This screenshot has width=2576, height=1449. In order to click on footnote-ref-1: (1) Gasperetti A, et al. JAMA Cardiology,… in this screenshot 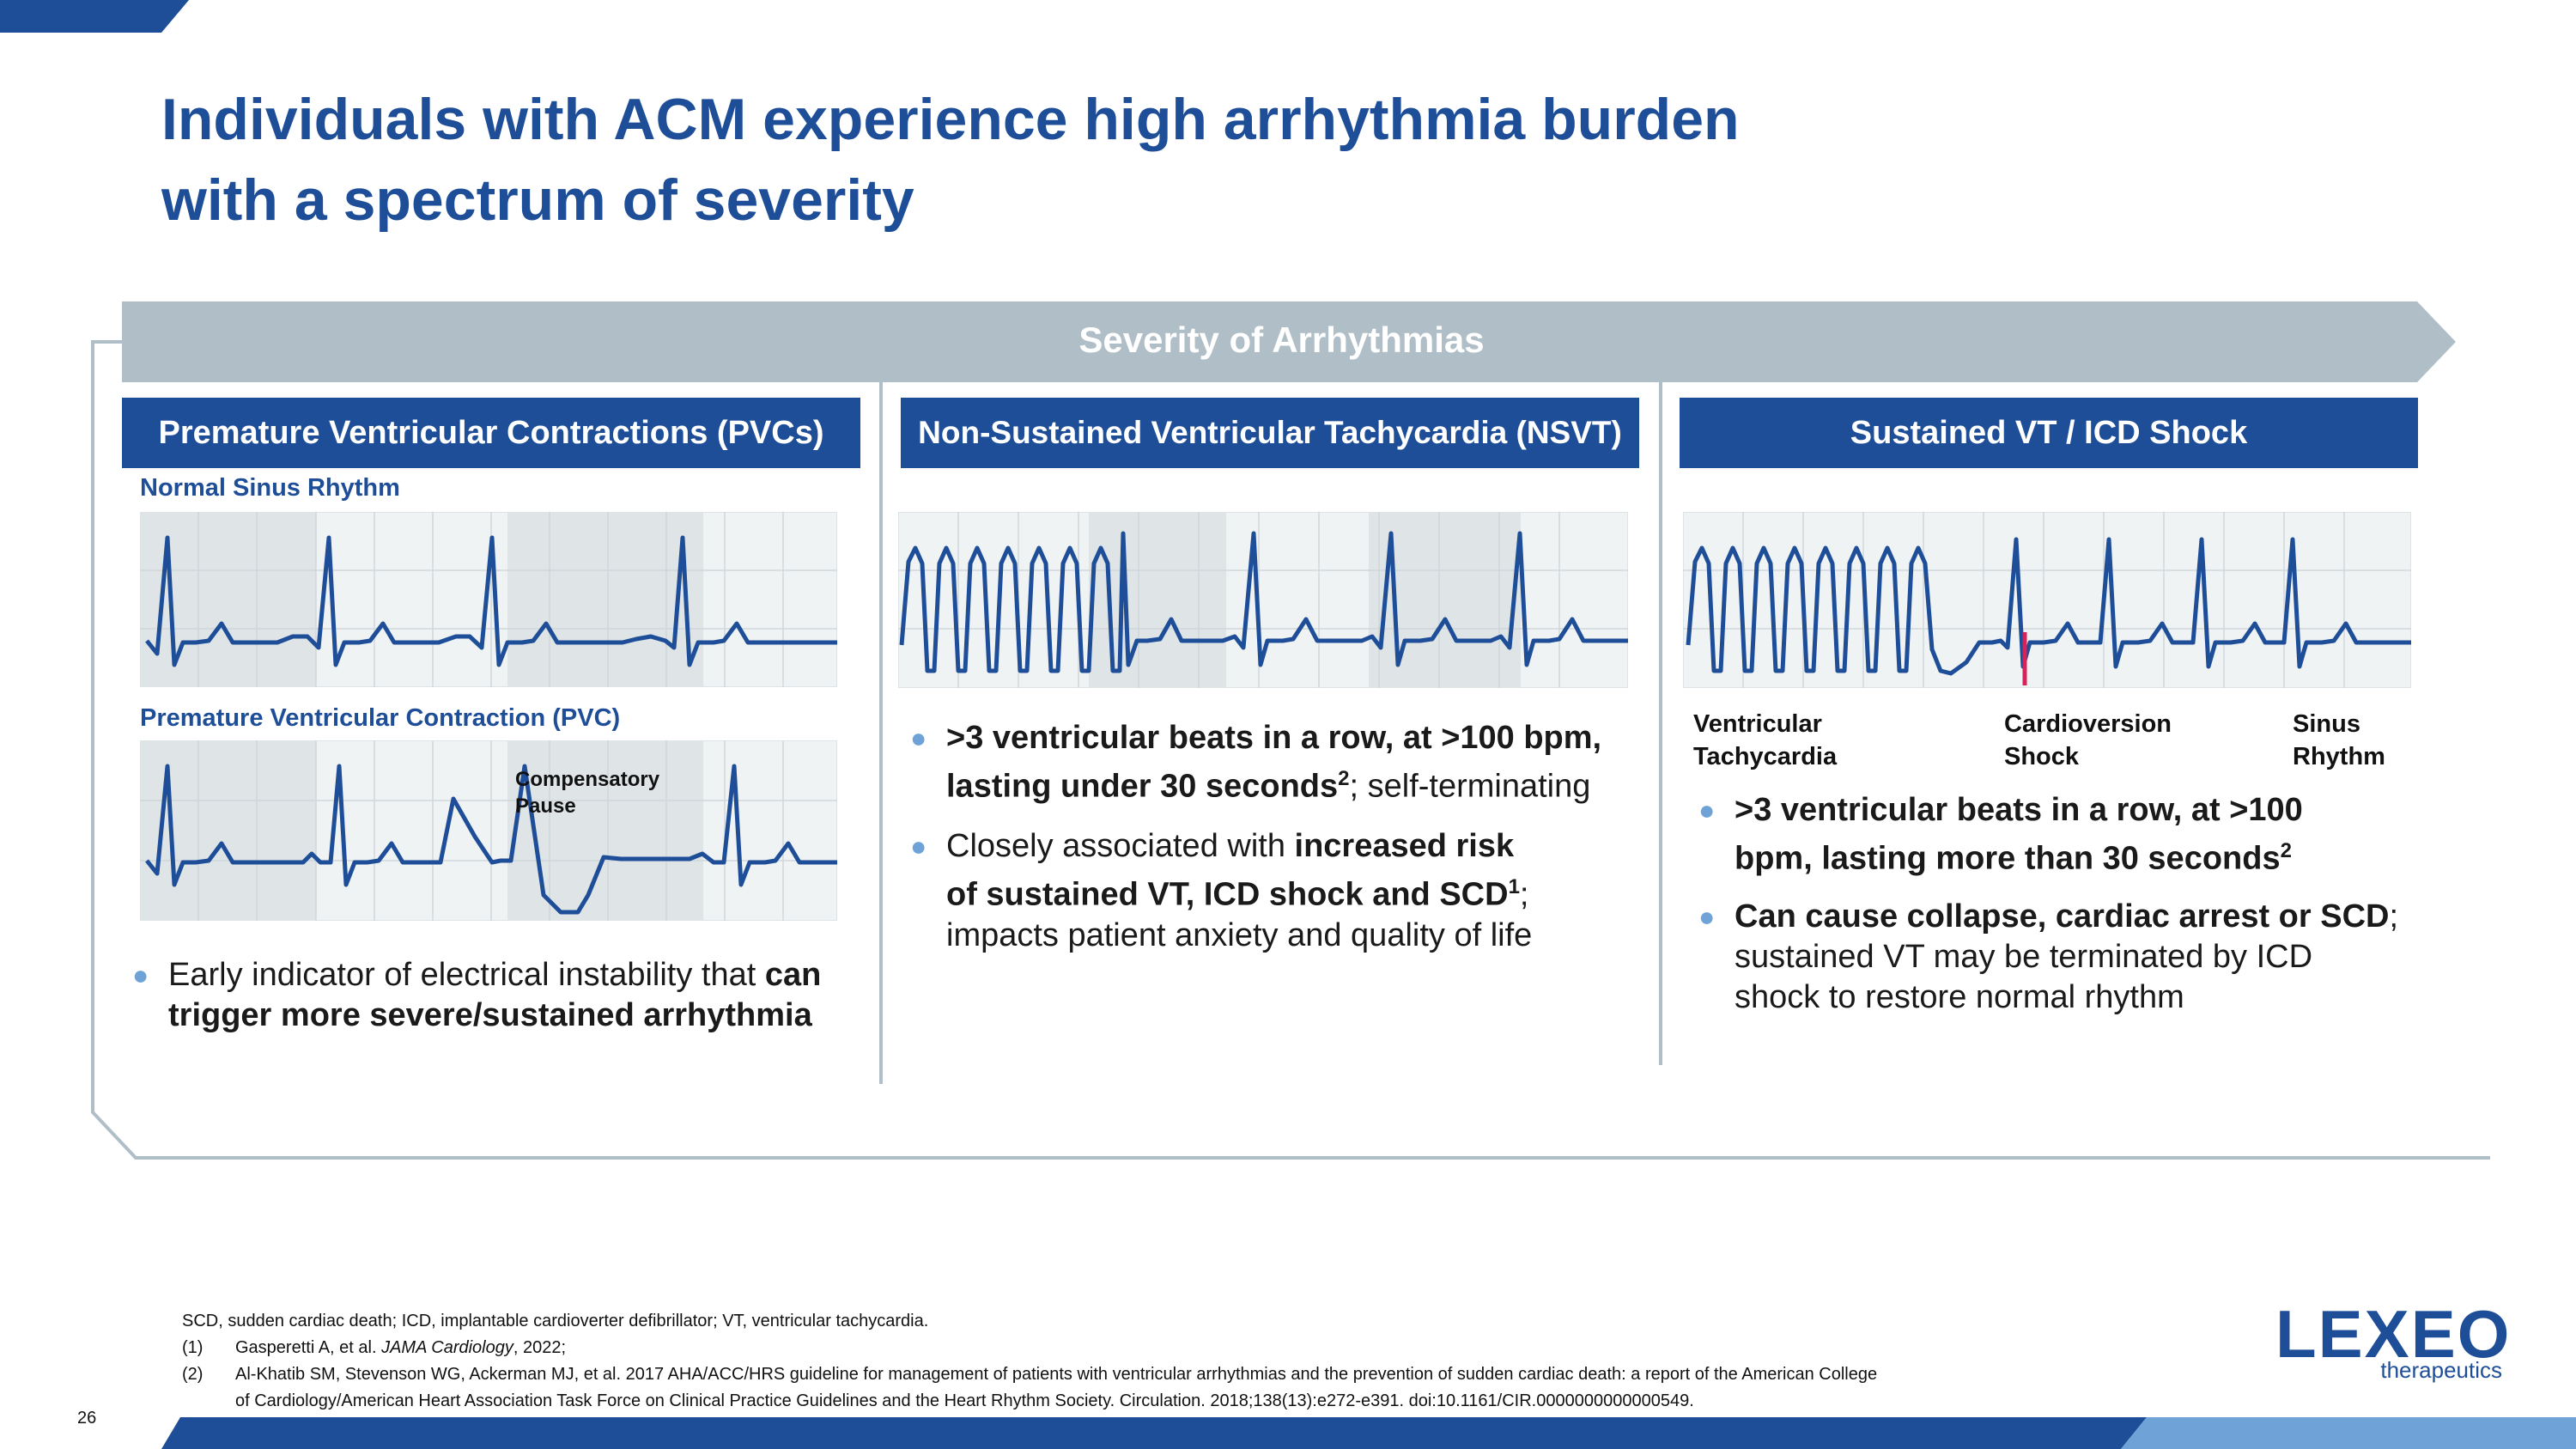, I will do `click(375, 1347)`.